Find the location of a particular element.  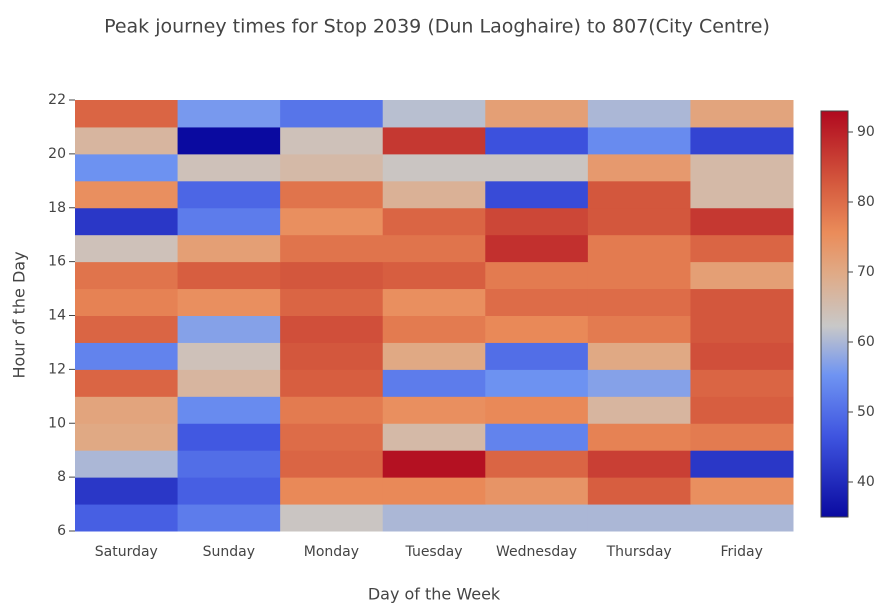

colorbar-tick-label: 90 is located at coordinates (866, 132).